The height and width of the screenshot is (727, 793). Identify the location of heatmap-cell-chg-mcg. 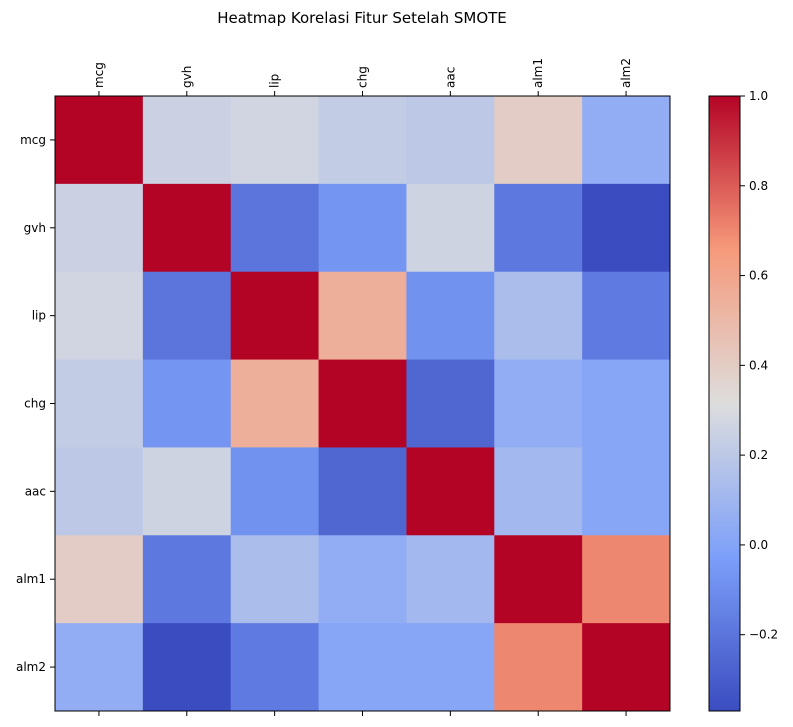
(99, 403).